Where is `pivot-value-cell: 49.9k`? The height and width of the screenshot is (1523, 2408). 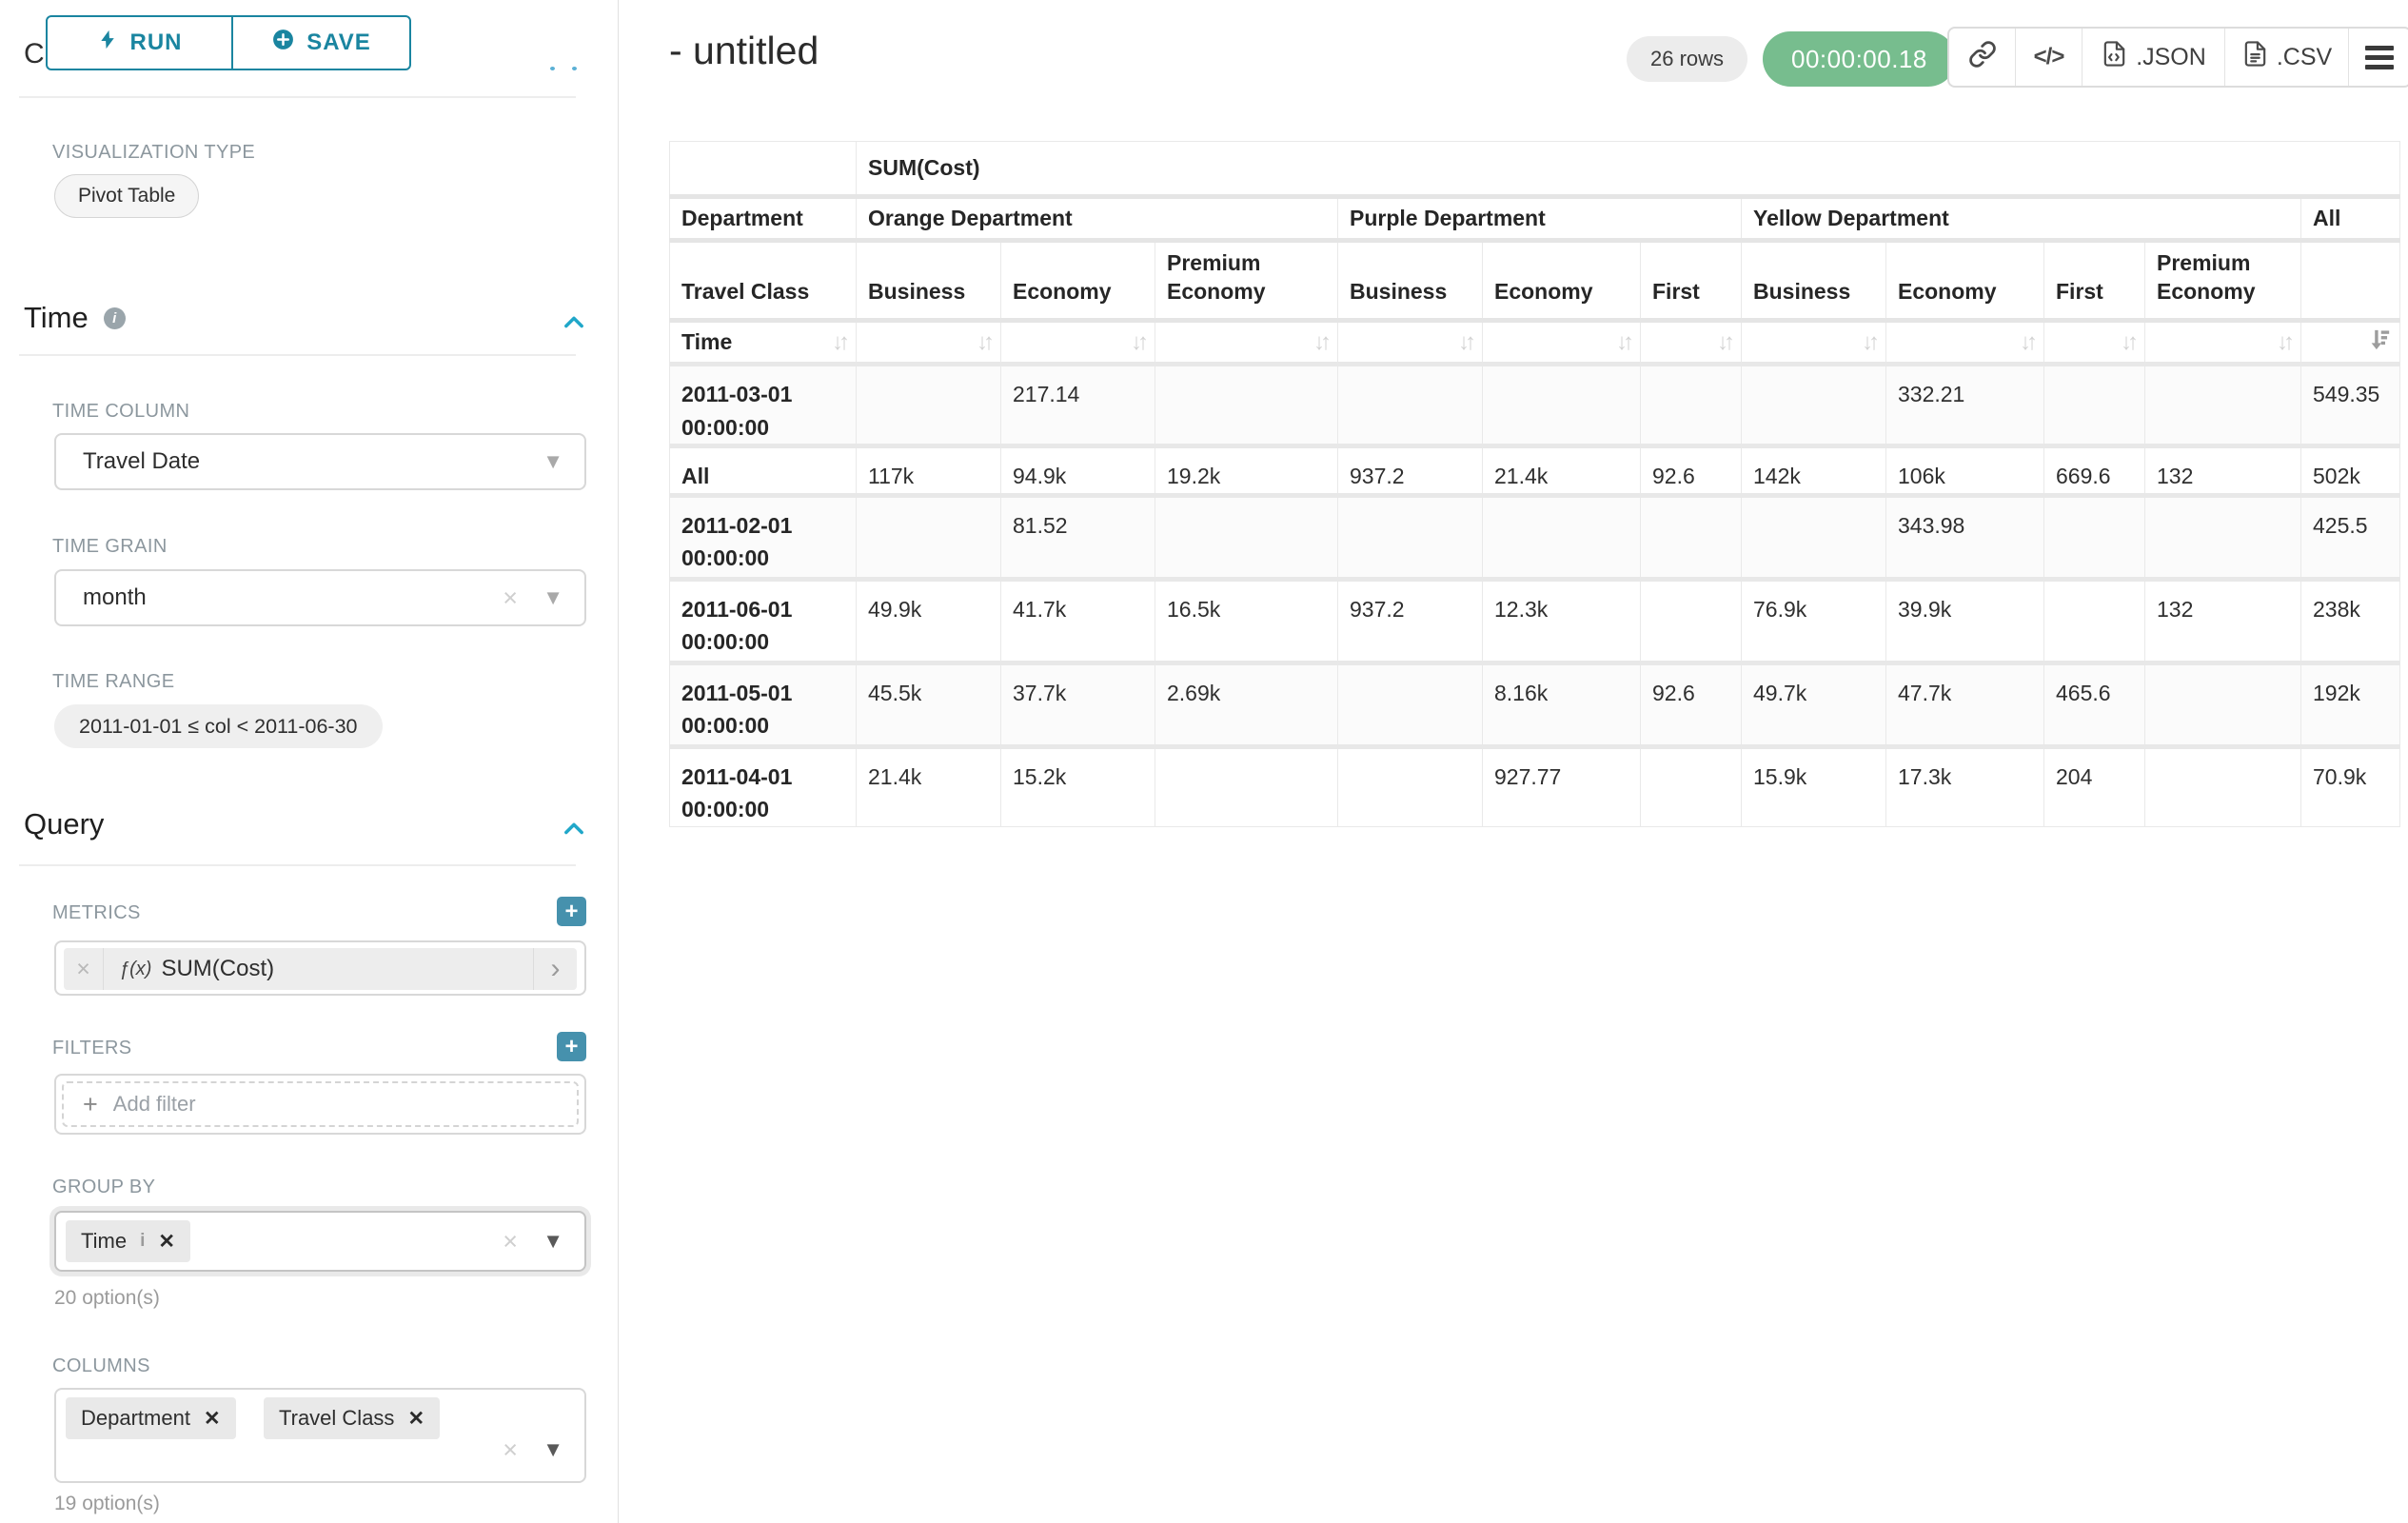 pivot-value-cell: 49.9k is located at coordinates (928, 620).